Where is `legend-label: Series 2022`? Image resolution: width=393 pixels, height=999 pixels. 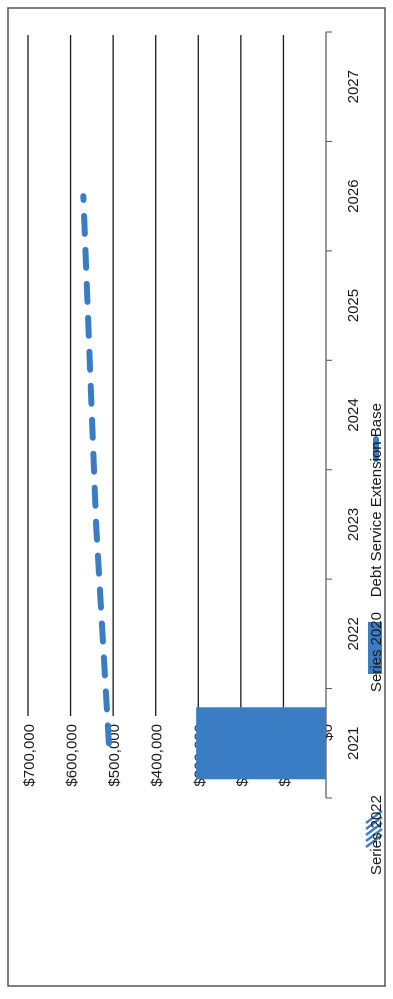
legend-label: Series 2022 is located at coordinates (376, 835).